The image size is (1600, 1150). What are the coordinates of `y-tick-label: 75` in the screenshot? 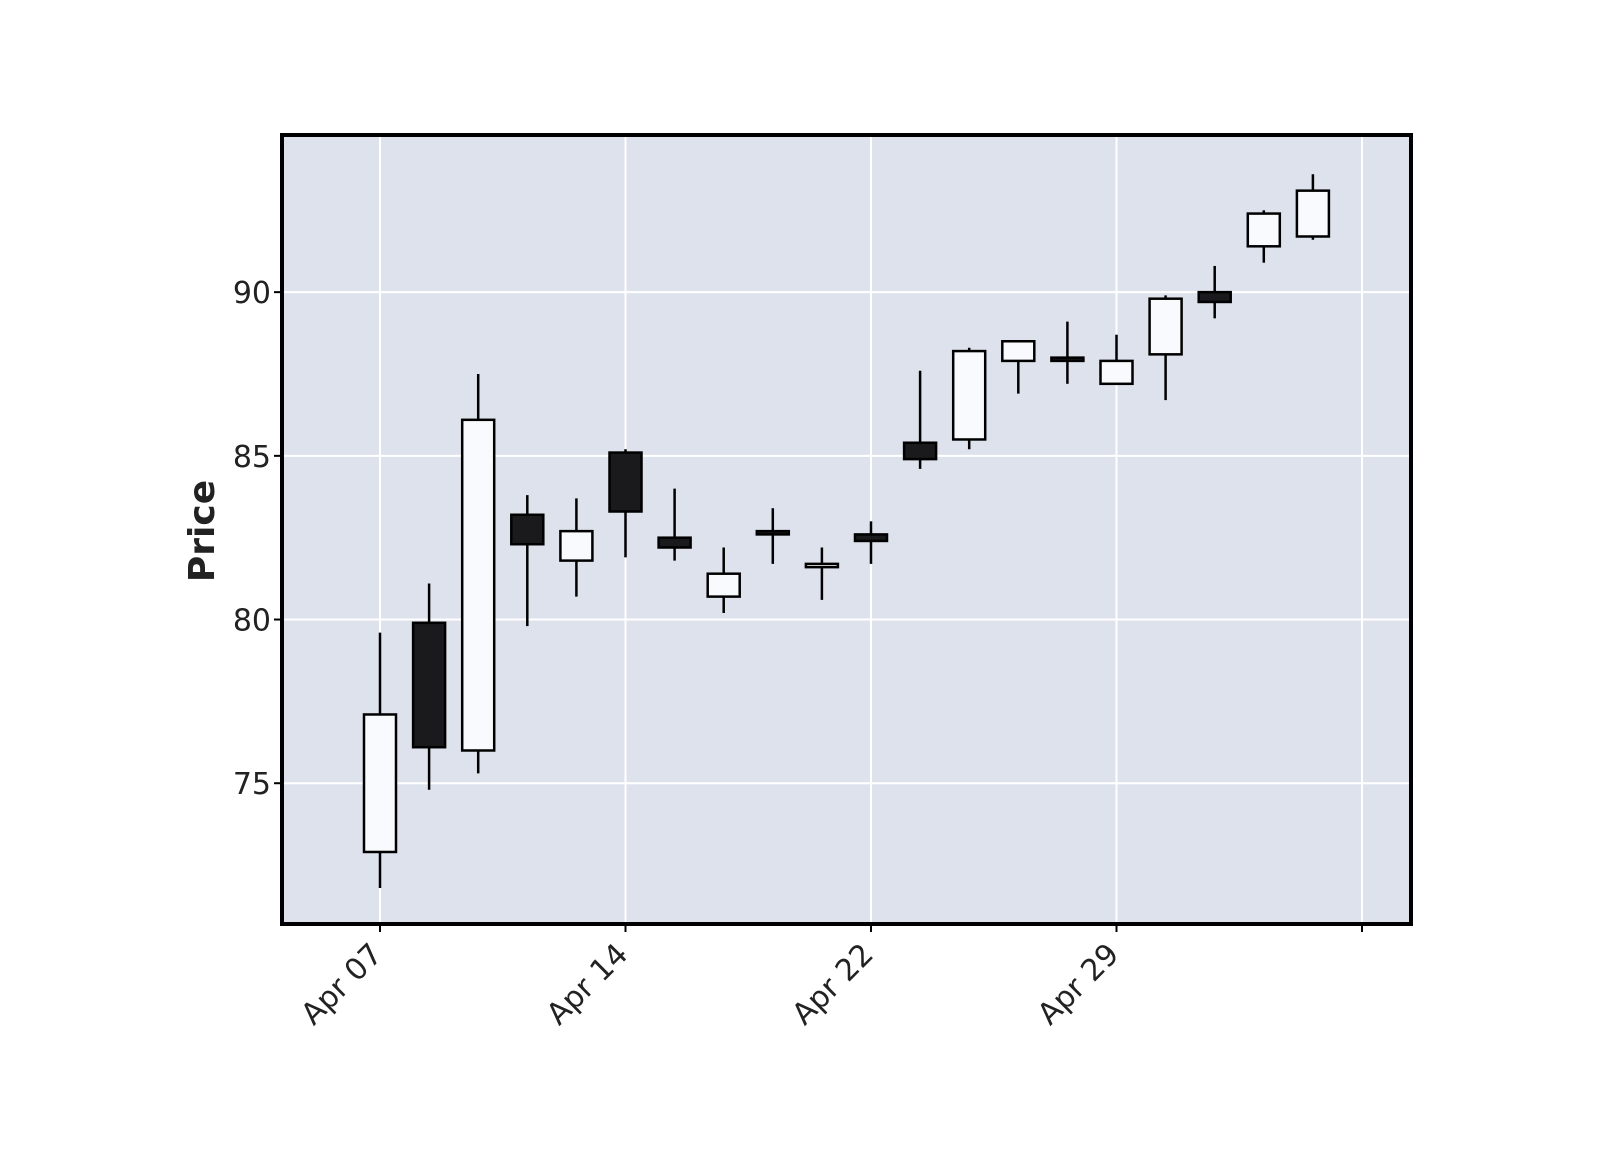 It's located at (252, 784).